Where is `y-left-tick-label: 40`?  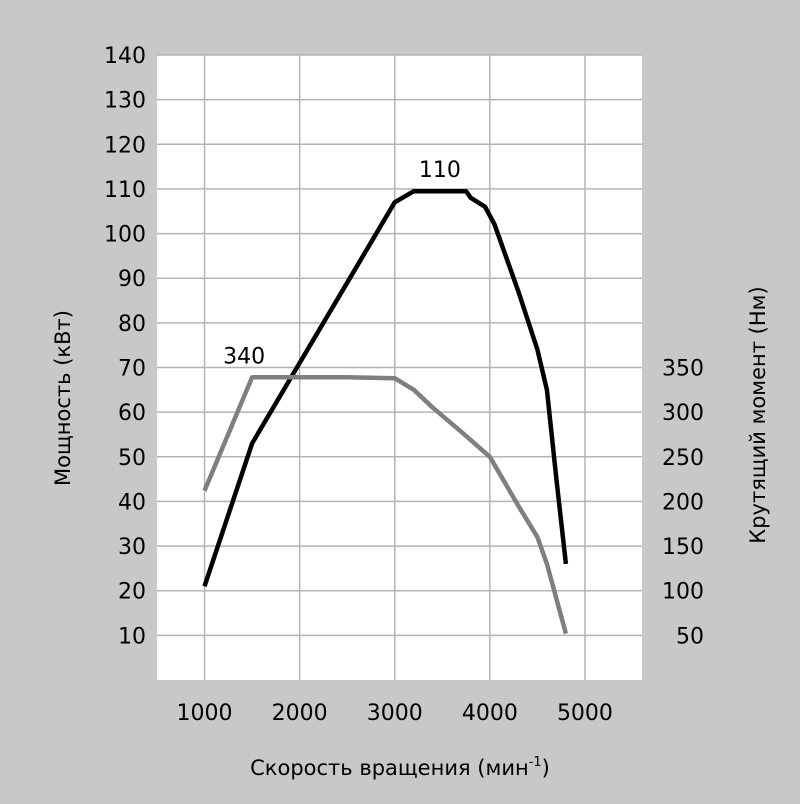
y-left-tick-label: 40 is located at coordinates (132, 502).